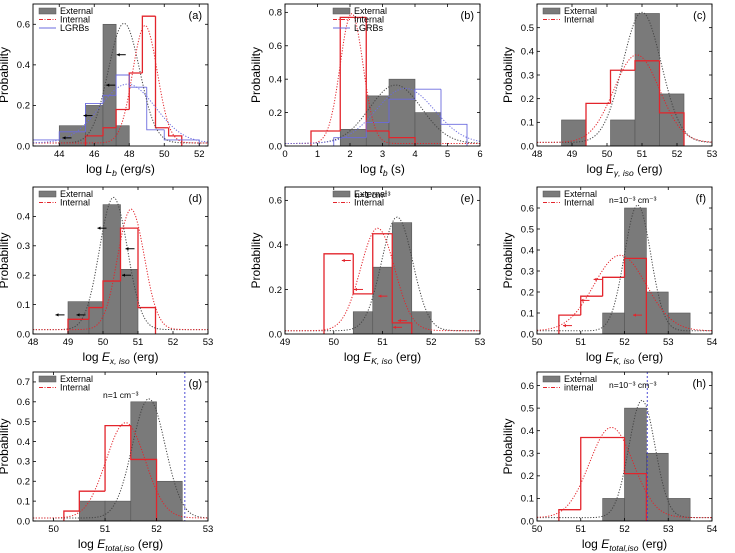 The height and width of the screenshot is (553, 735). Describe the element at coordinates (624, 548) in the screenshot. I see `x-axis-label-subscript: total,iso` at that location.